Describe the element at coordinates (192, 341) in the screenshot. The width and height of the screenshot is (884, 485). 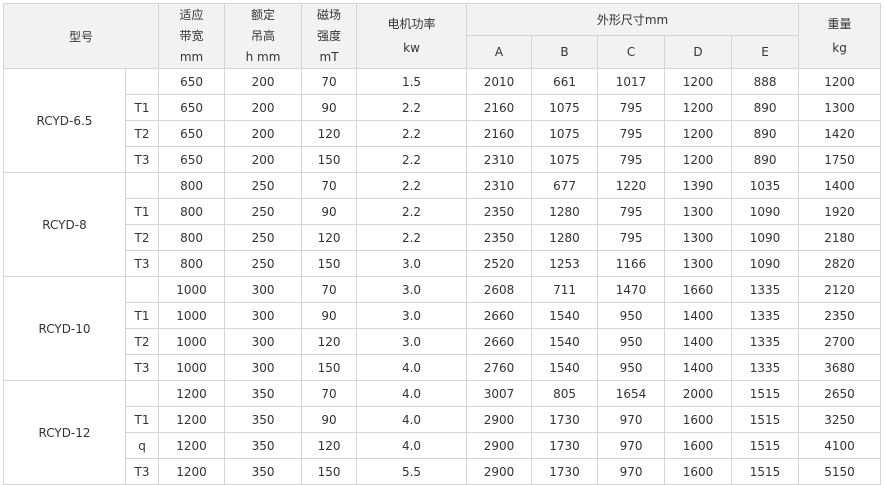
I see `value-cell: 1000` at that location.